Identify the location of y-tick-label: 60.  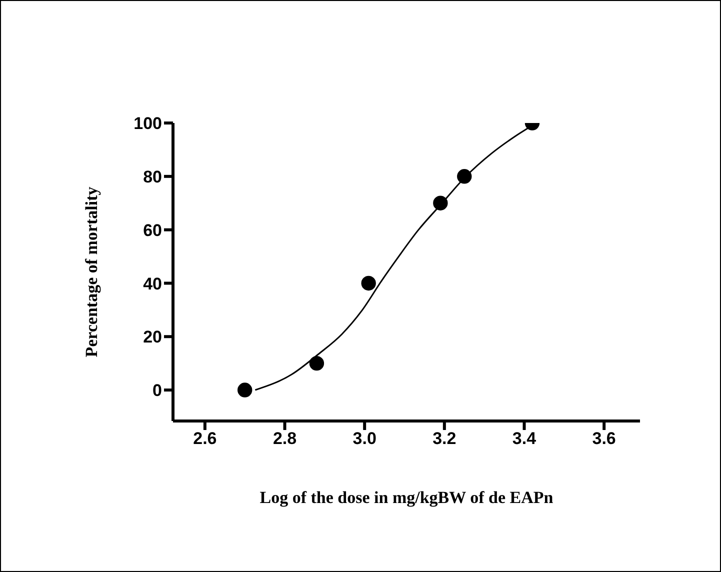
(152, 230).